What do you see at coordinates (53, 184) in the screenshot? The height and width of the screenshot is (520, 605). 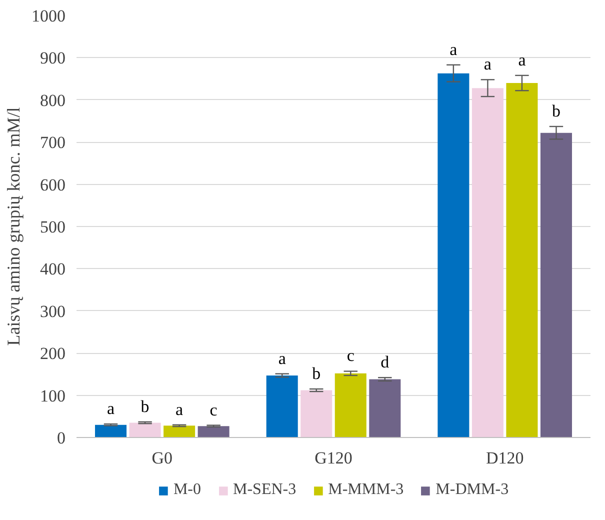 I see `y-tick-label: 600` at bounding box center [53, 184].